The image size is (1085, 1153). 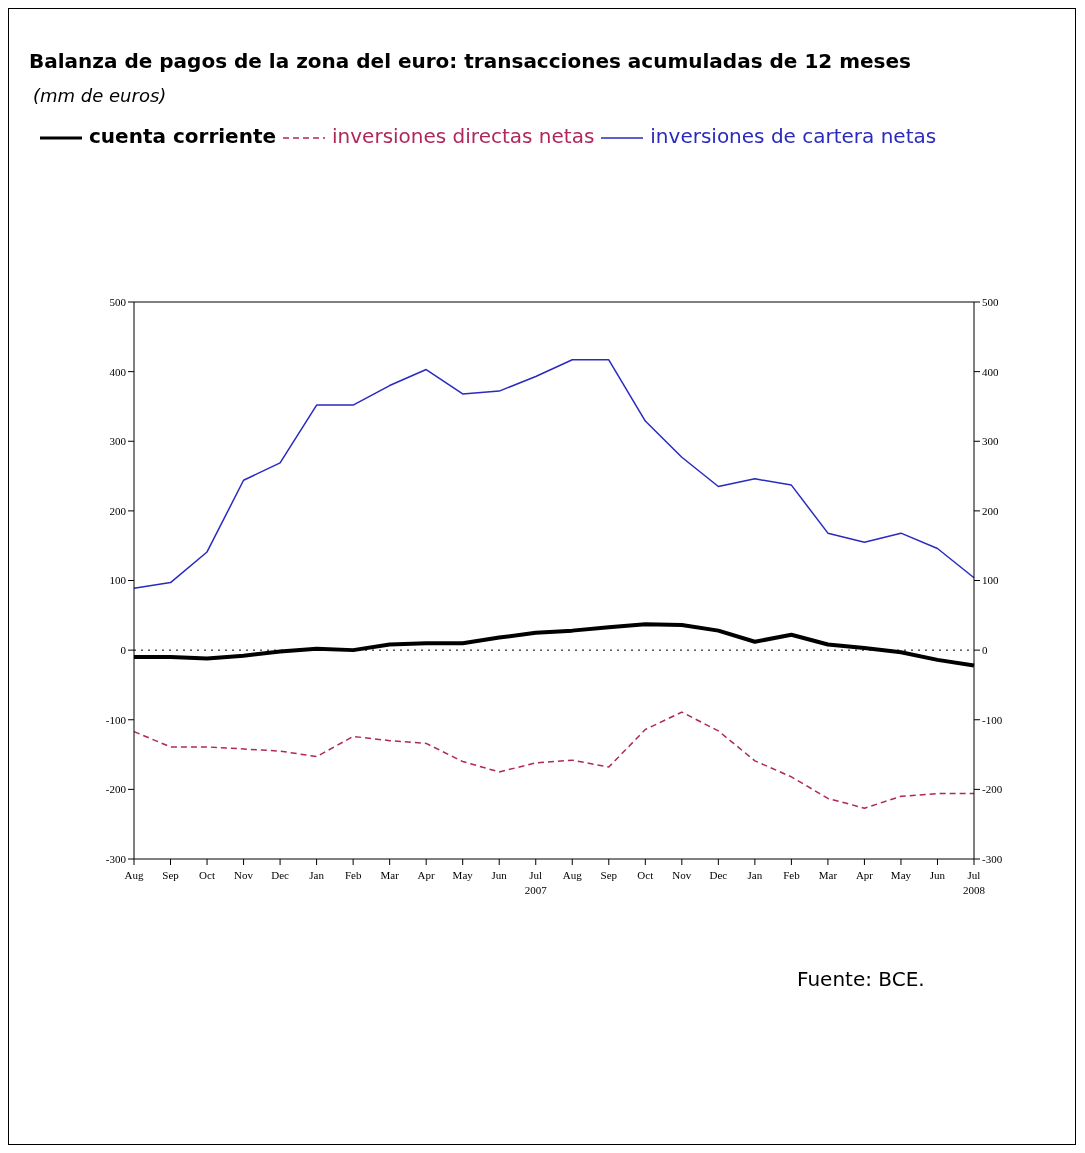 What do you see at coordinates (536, 882) in the screenshot?
I see `x-tick-label: Jul 2007` at bounding box center [536, 882].